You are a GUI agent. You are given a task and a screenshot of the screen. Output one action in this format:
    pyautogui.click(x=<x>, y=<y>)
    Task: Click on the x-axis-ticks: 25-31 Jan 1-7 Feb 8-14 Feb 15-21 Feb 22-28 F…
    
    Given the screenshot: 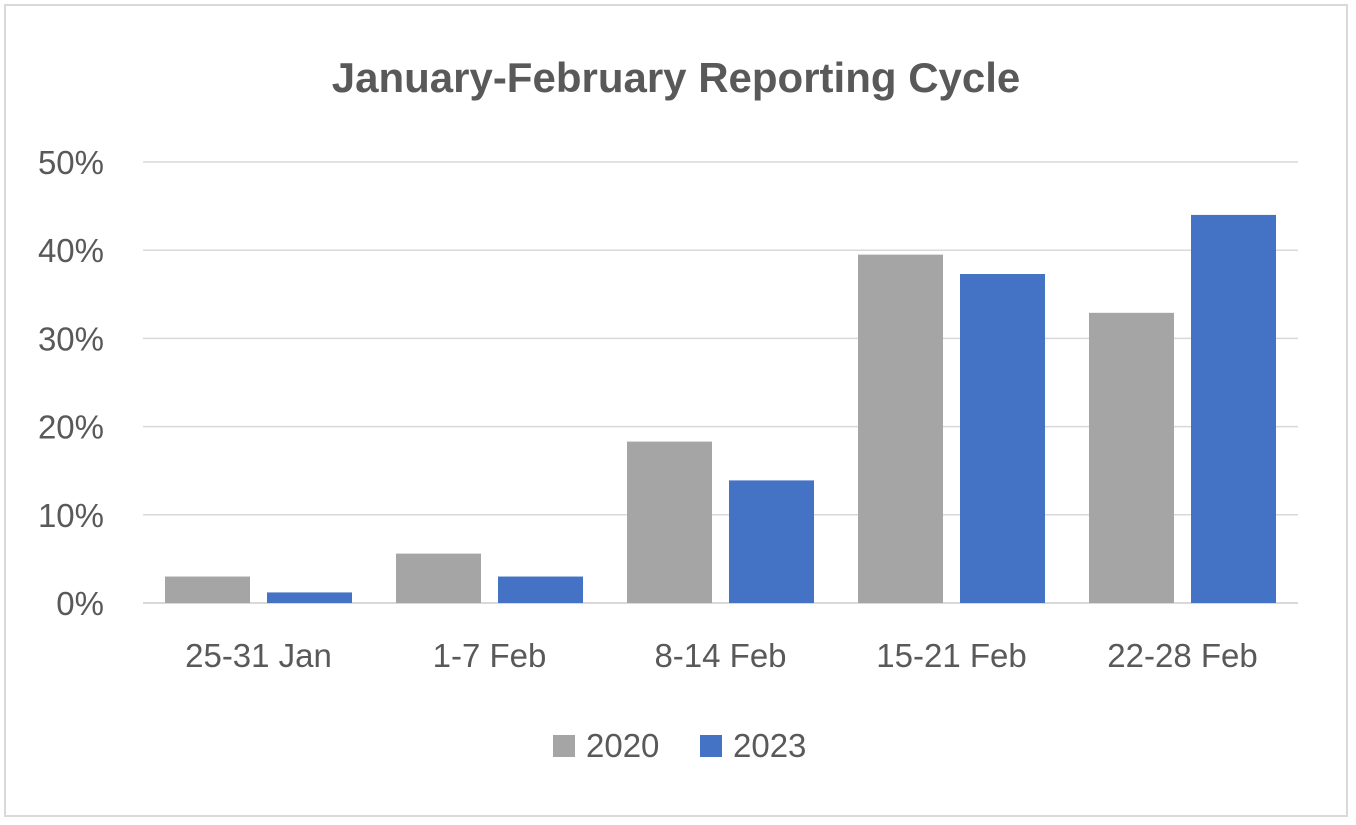 What is the action you would take?
    pyautogui.click(x=721, y=655)
    